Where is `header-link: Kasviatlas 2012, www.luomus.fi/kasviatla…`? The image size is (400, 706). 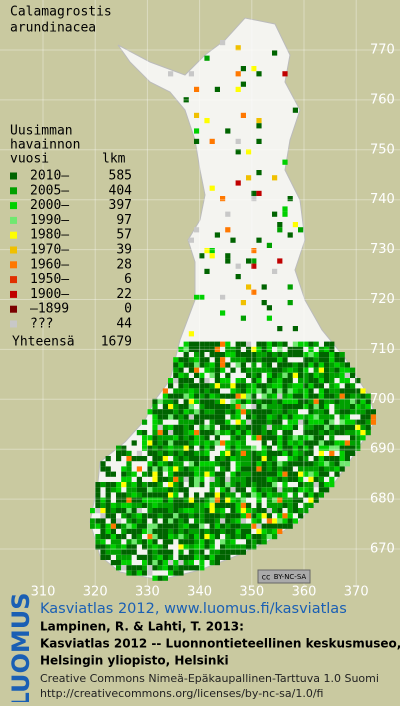 header-link: Kasviatlas 2012, www.luomus.fi/kasviatla… is located at coordinates (193, 609).